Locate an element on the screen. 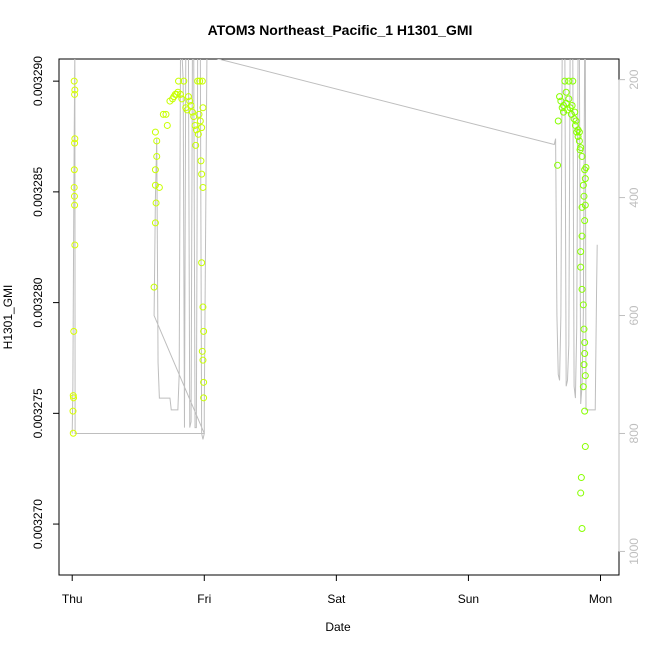 Image resolution: width=650 pixels, height=650 pixels. y-tick-label: 0.003285 is located at coordinates (38, 192).